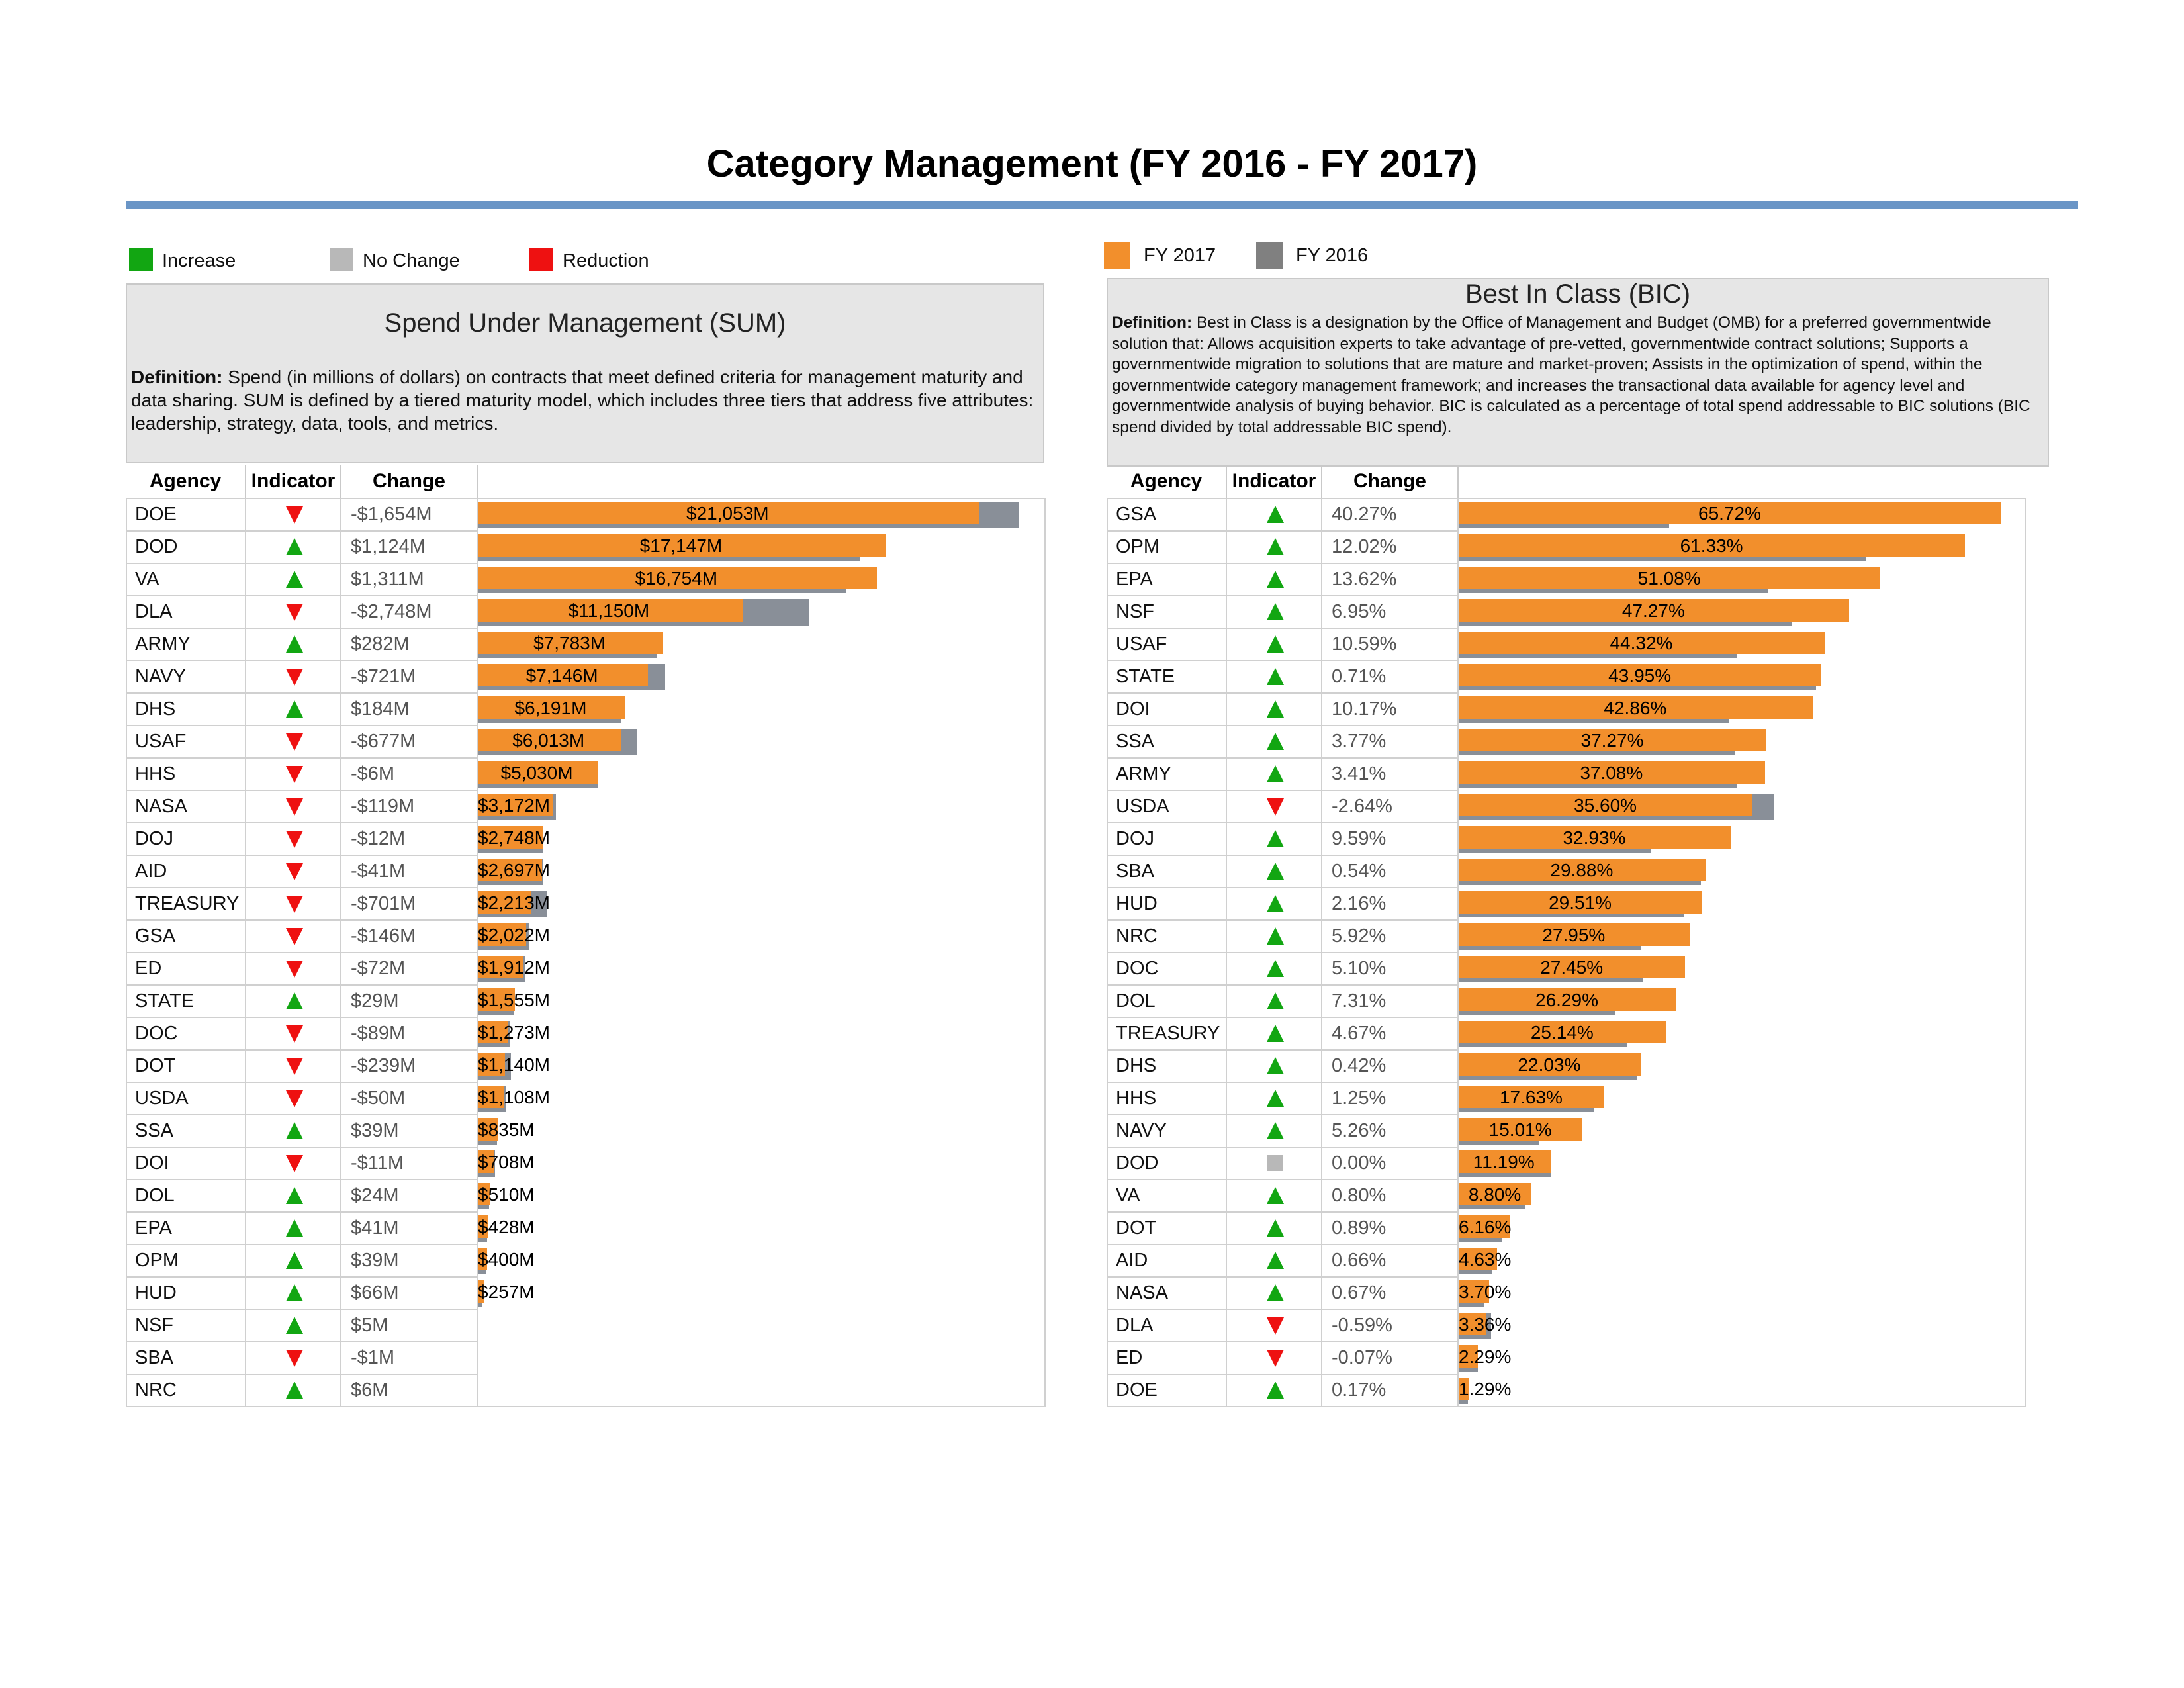  I want to click on bar-value-label: 51.08%, so click(1669, 578).